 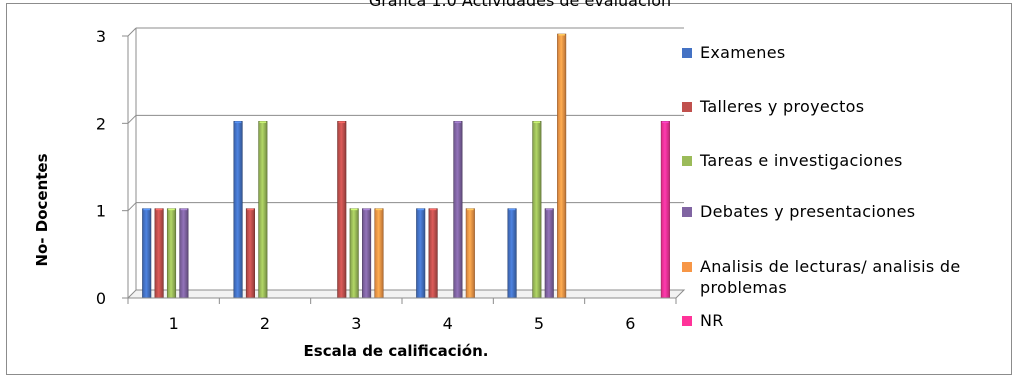 I want to click on legend-item: Talleres y proyectos, so click(x=836, y=106).